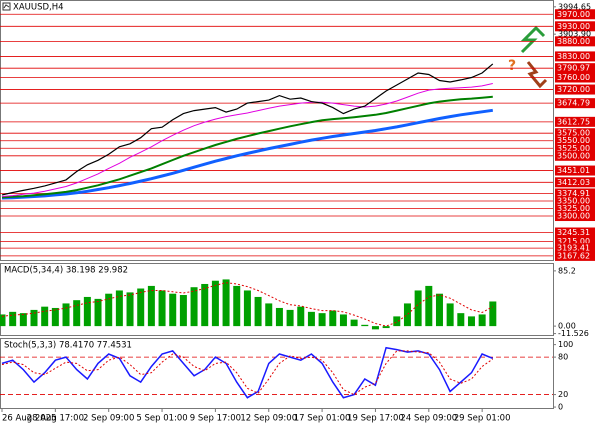  Describe the element at coordinates (428, 419) in the screenshot. I see `x-tick-label: 24 Sep 09:00` at that location.